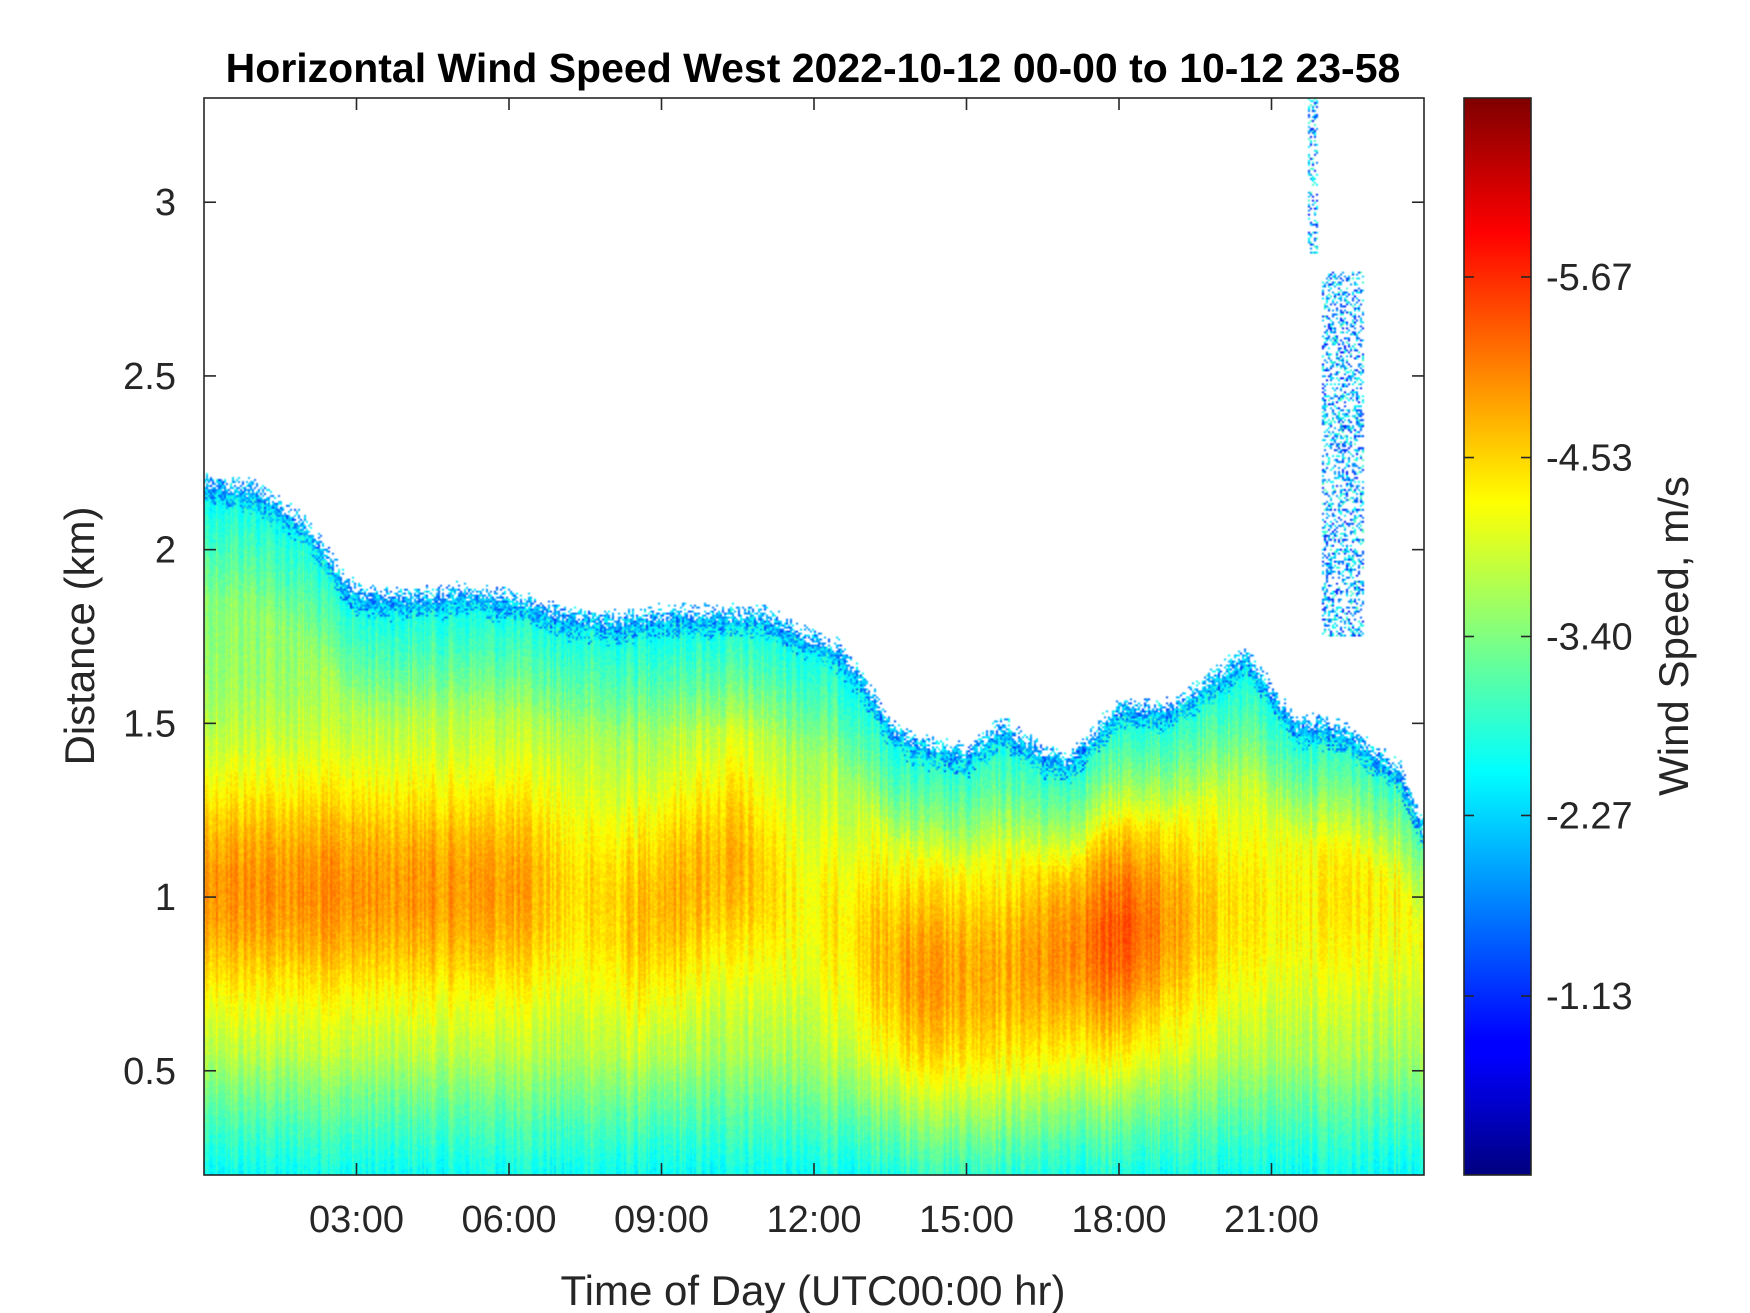 The width and height of the screenshot is (1750, 1313). What do you see at coordinates (1589, 278) in the screenshot?
I see `colorbar-tick-label: -5.67` at bounding box center [1589, 278].